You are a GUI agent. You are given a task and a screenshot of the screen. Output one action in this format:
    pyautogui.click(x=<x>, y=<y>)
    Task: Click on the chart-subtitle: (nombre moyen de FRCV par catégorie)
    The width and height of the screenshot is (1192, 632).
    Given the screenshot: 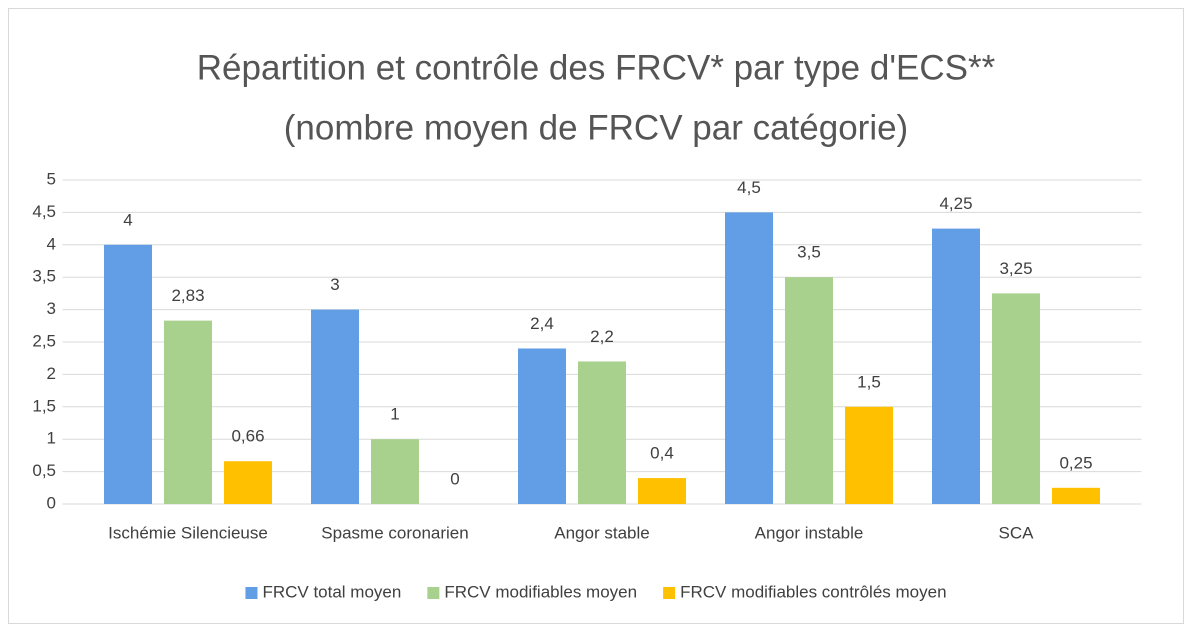 What is the action you would take?
    pyautogui.click(x=596, y=127)
    